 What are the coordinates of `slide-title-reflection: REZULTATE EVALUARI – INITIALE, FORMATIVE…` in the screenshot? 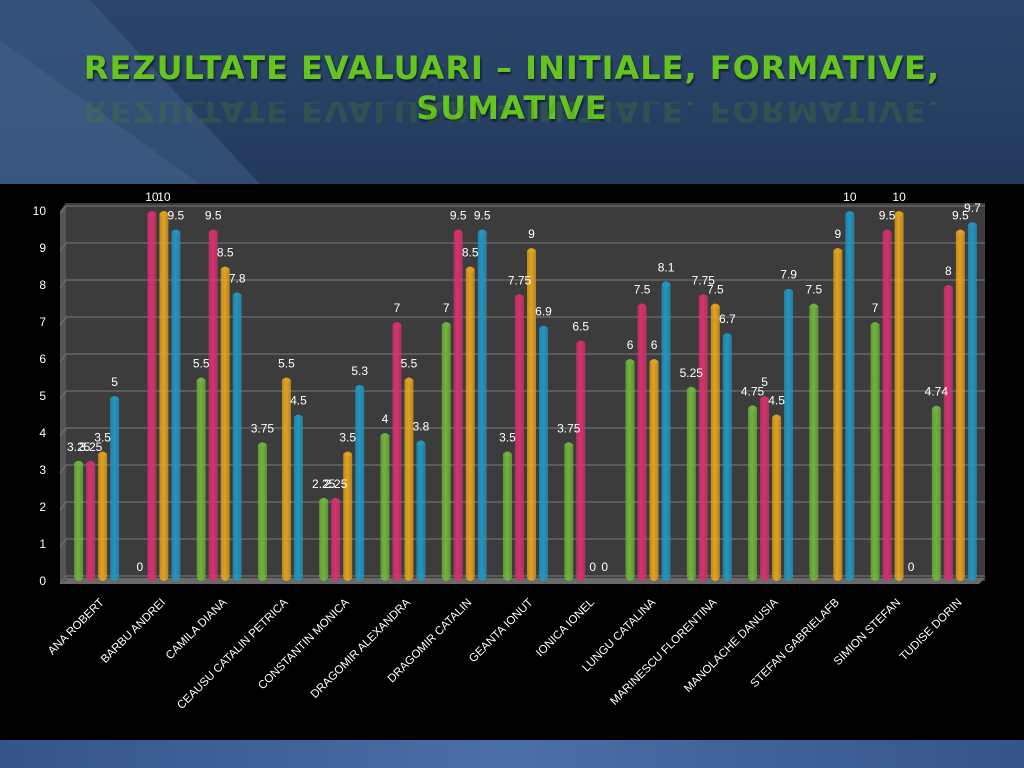 It's located at (512, 115).